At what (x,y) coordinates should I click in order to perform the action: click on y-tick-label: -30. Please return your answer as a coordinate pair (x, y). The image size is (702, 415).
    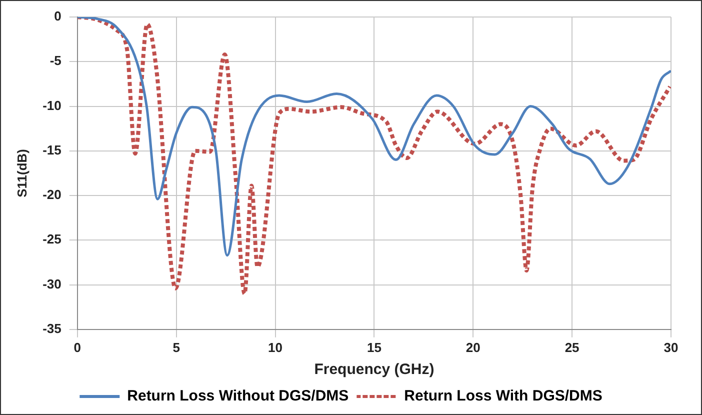
    Looking at the image, I should click on (52, 284).